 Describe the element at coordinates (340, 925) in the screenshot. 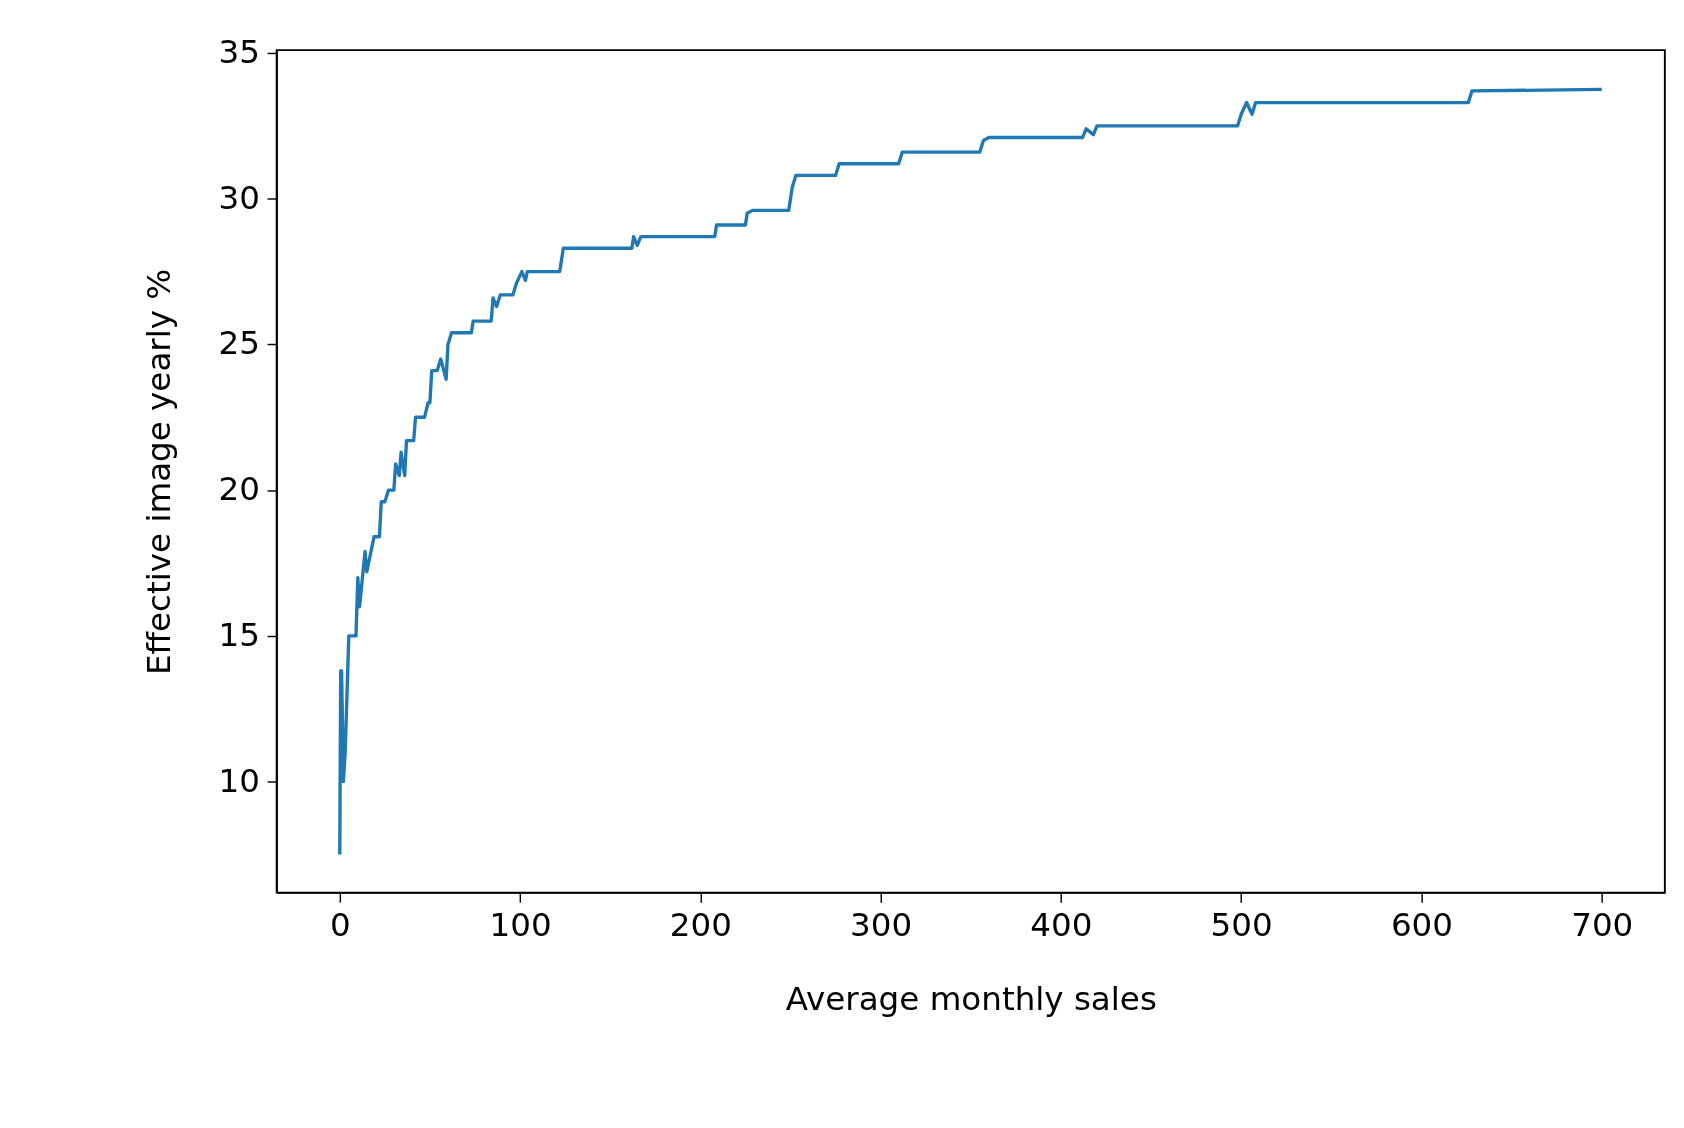

I see `x-tick-label: 0` at that location.